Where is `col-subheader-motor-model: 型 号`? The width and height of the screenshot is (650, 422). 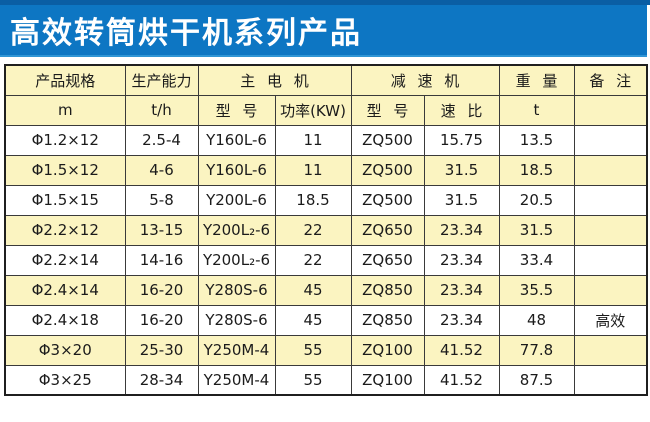 col-subheader-motor-model: 型 号 is located at coordinates (236, 110).